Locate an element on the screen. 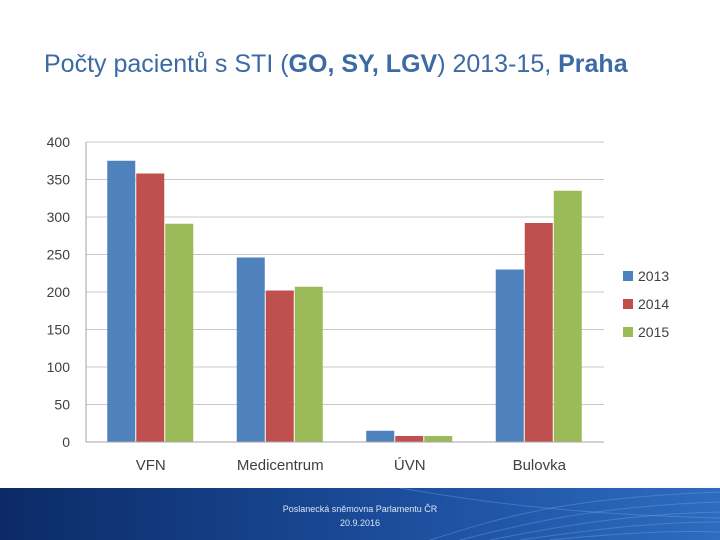 This screenshot has height=540, width=720. x-tick-label: Bulovka is located at coordinates (540, 465).